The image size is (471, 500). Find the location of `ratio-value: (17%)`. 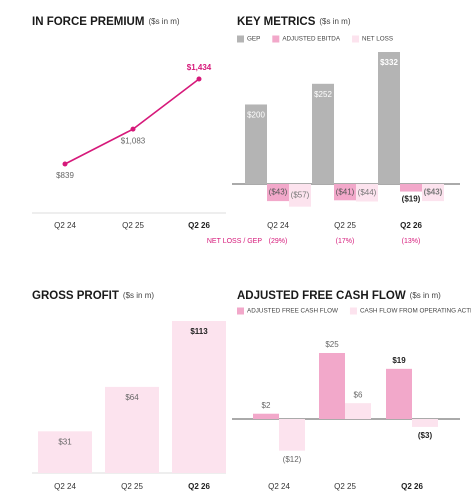

ratio-value: (17%) is located at coordinates (345, 241).